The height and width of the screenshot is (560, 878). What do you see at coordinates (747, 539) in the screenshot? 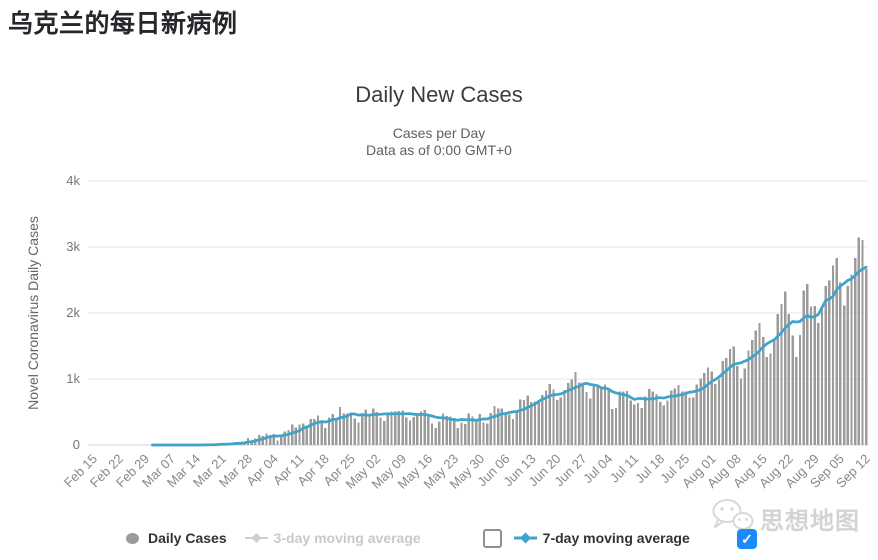
I see `checkbox-checked: ✓` at bounding box center [747, 539].